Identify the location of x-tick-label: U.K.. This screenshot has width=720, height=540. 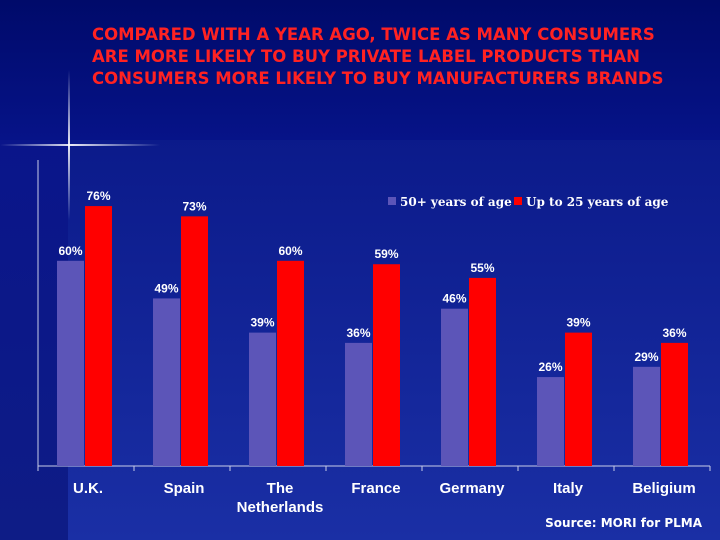
(88, 488).